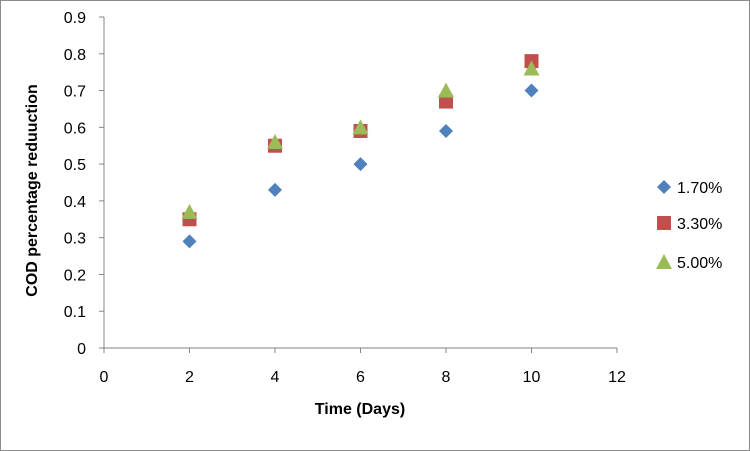 The image size is (750, 451). Describe the element at coordinates (360, 377) in the screenshot. I see `x-tick-label: 6` at that location.